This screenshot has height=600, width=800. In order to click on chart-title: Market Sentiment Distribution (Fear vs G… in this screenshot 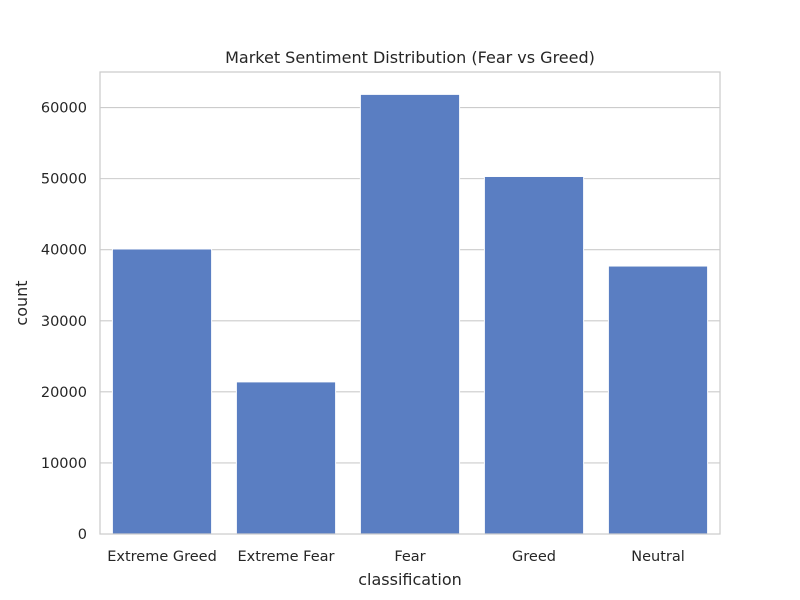, I will do `click(410, 57)`.